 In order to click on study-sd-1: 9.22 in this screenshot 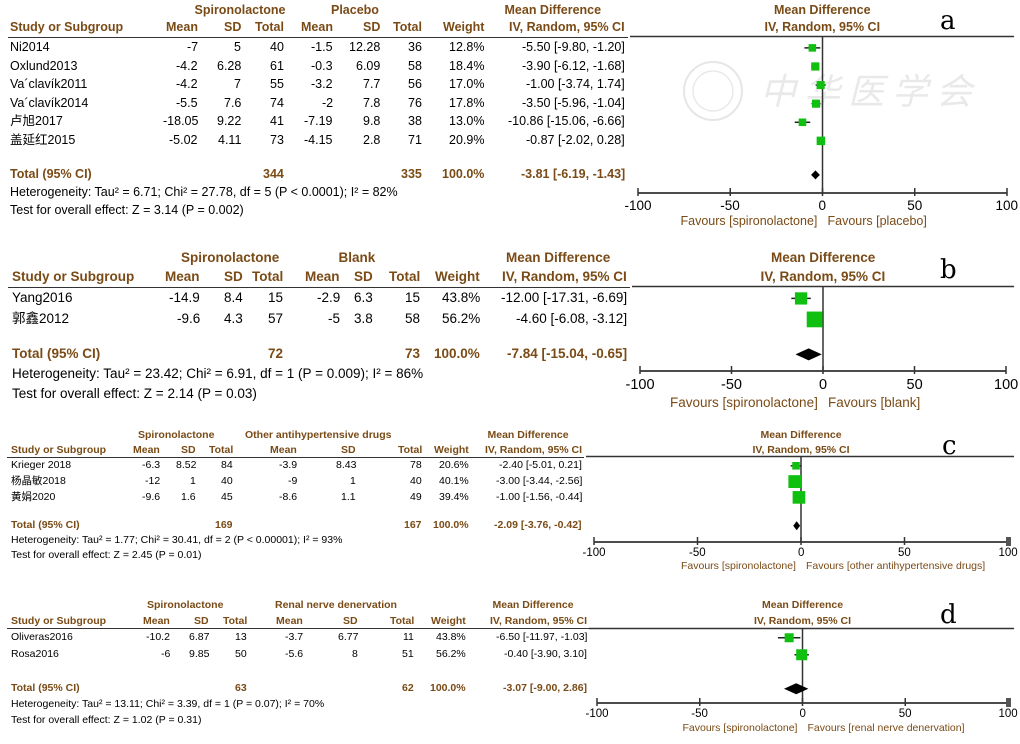, I will do `click(229, 121)`.